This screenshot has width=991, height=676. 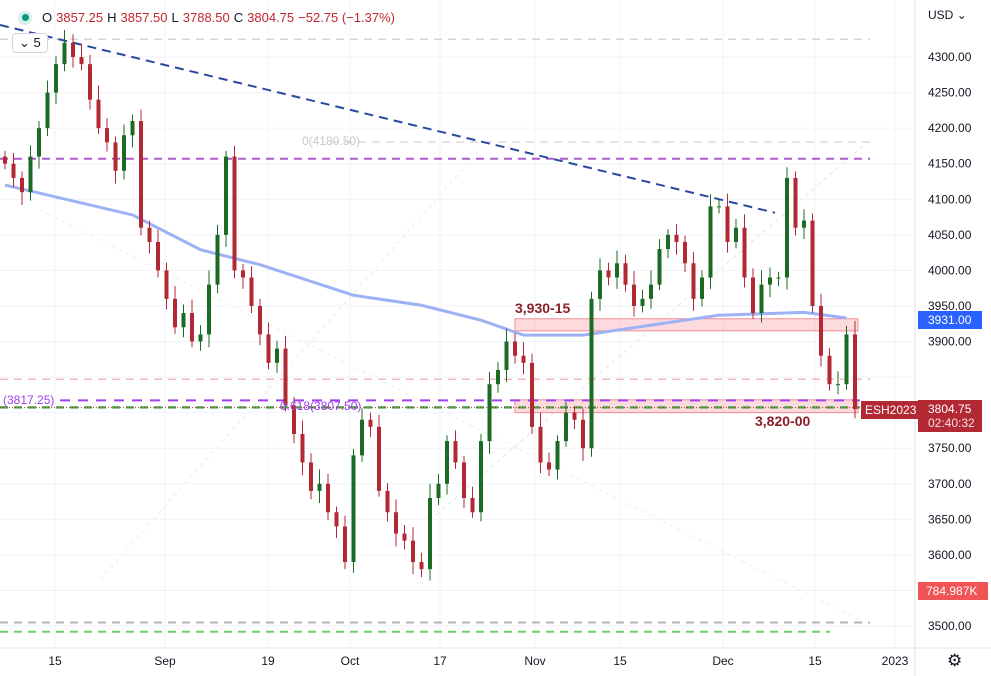 What do you see at coordinates (47, 17) in the screenshot?
I see `open-label: O` at bounding box center [47, 17].